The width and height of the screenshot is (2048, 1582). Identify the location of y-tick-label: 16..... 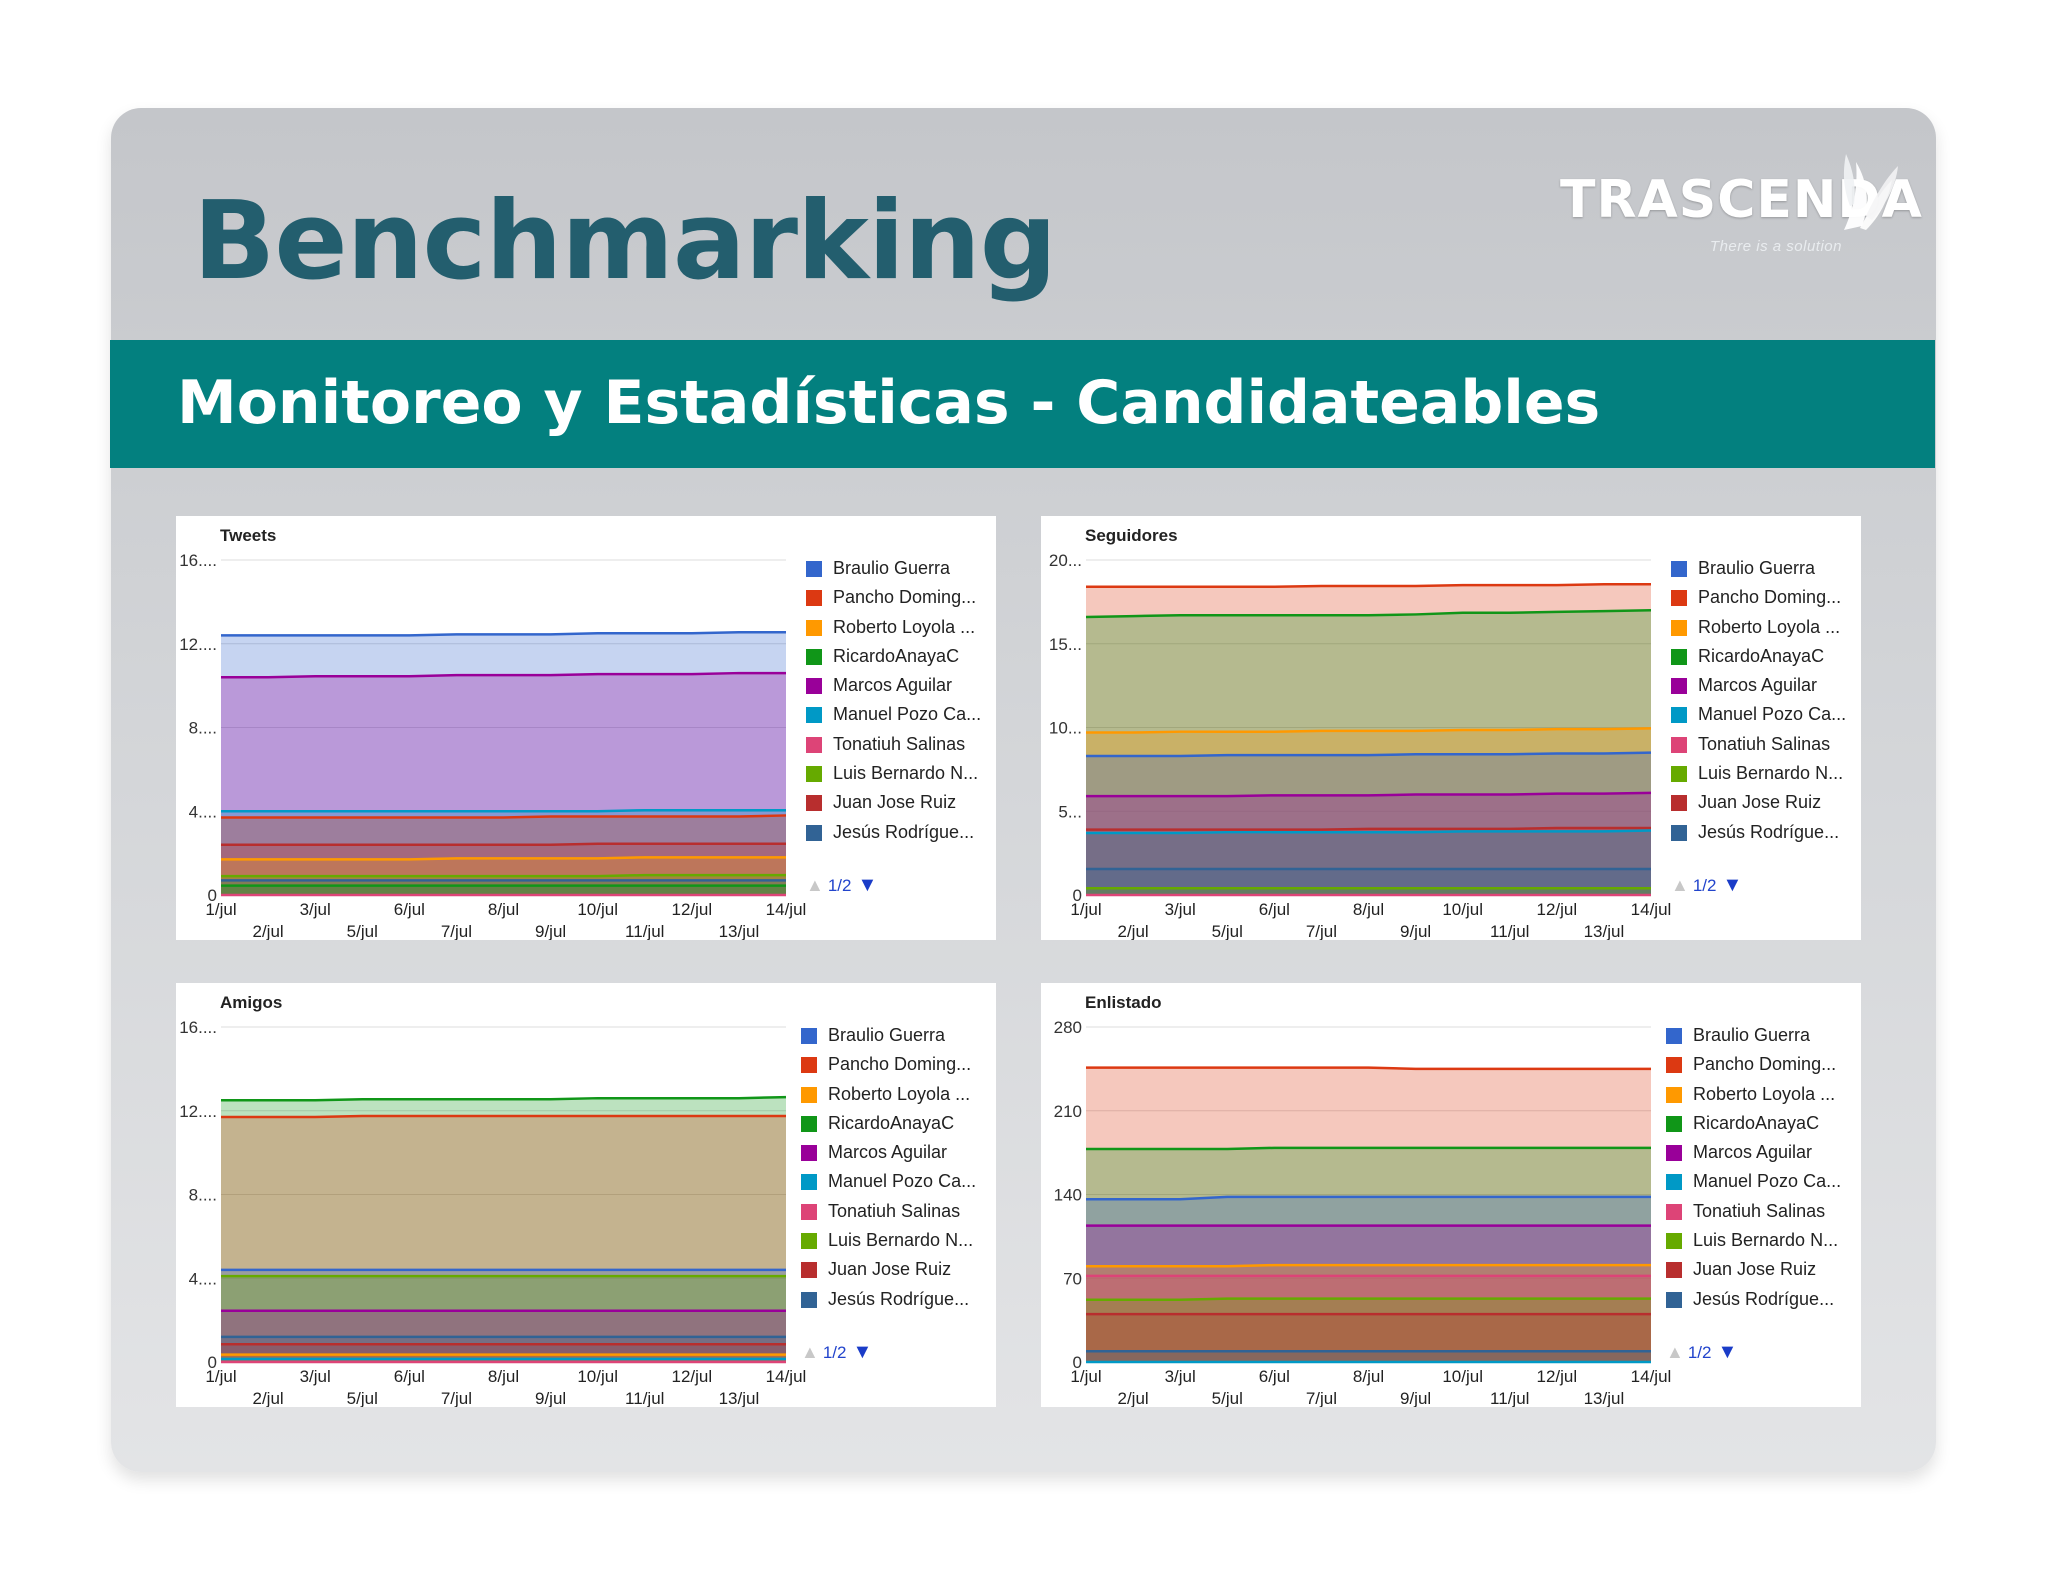
(198, 560).